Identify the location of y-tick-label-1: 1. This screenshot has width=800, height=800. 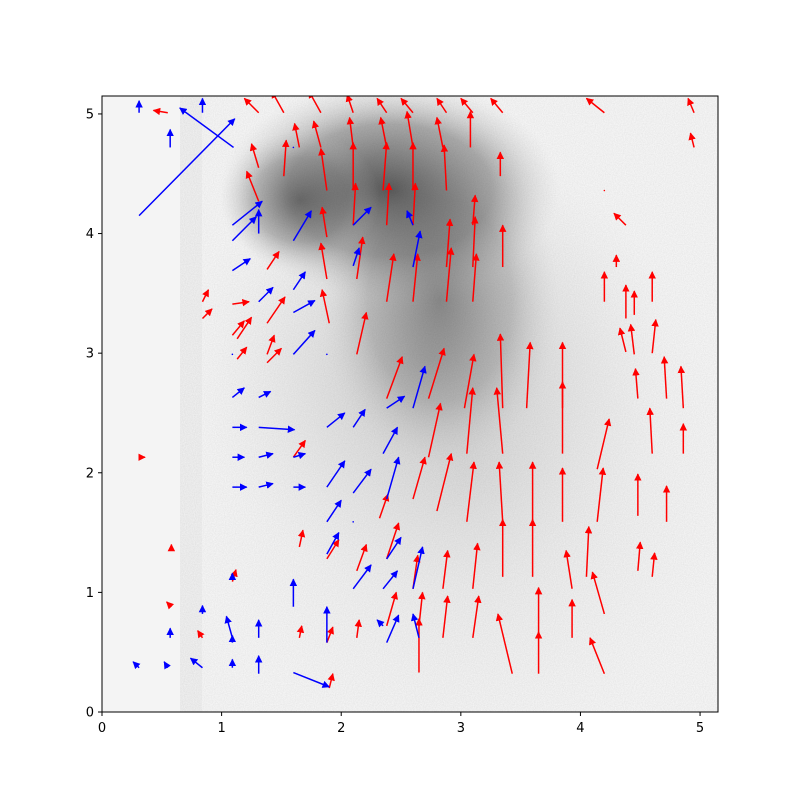
(90, 593).